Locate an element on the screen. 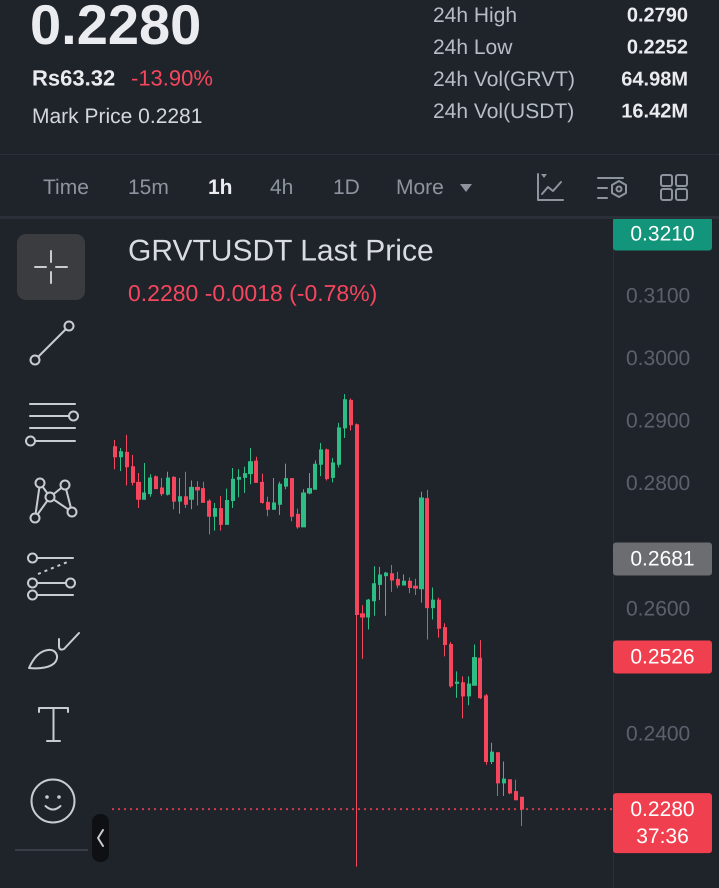  ref-line-label: 0.2280 37:36 is located at coordinates (662, 823).